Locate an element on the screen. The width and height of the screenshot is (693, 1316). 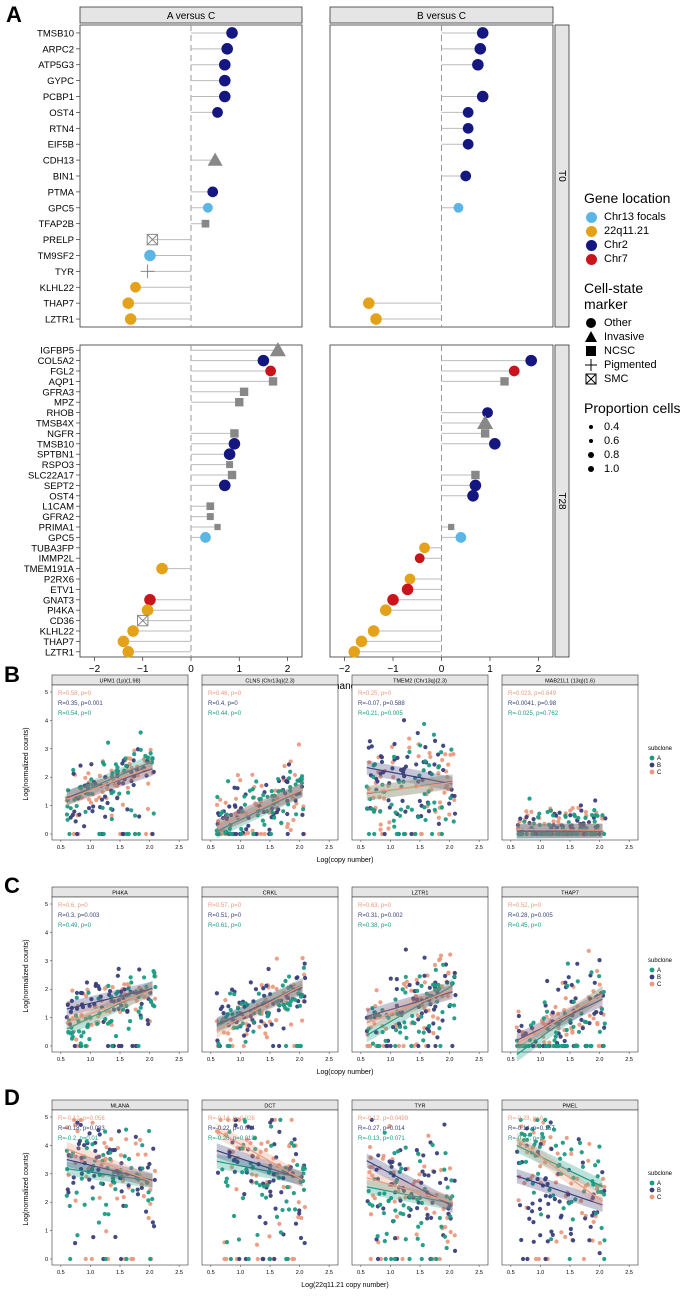
legend-marker-icon is located at coordinates (591, 351).